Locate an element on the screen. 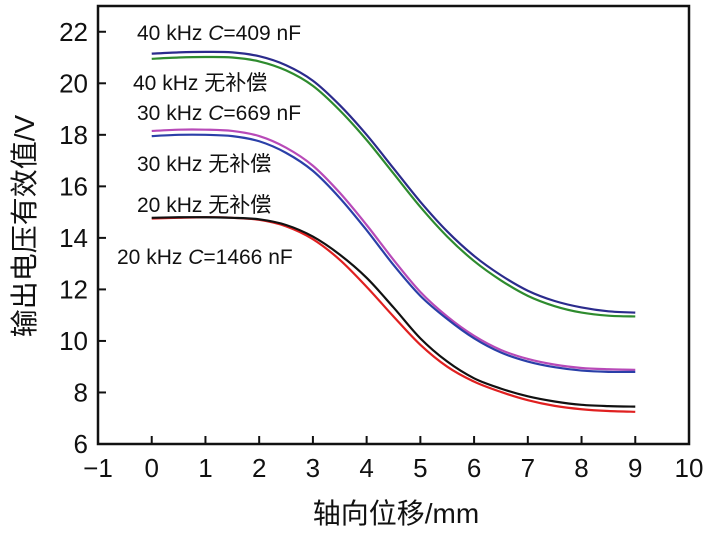  annotation-20khz-c1466: 20 kHz C=1466 nF is located at coordinates (205, 257).